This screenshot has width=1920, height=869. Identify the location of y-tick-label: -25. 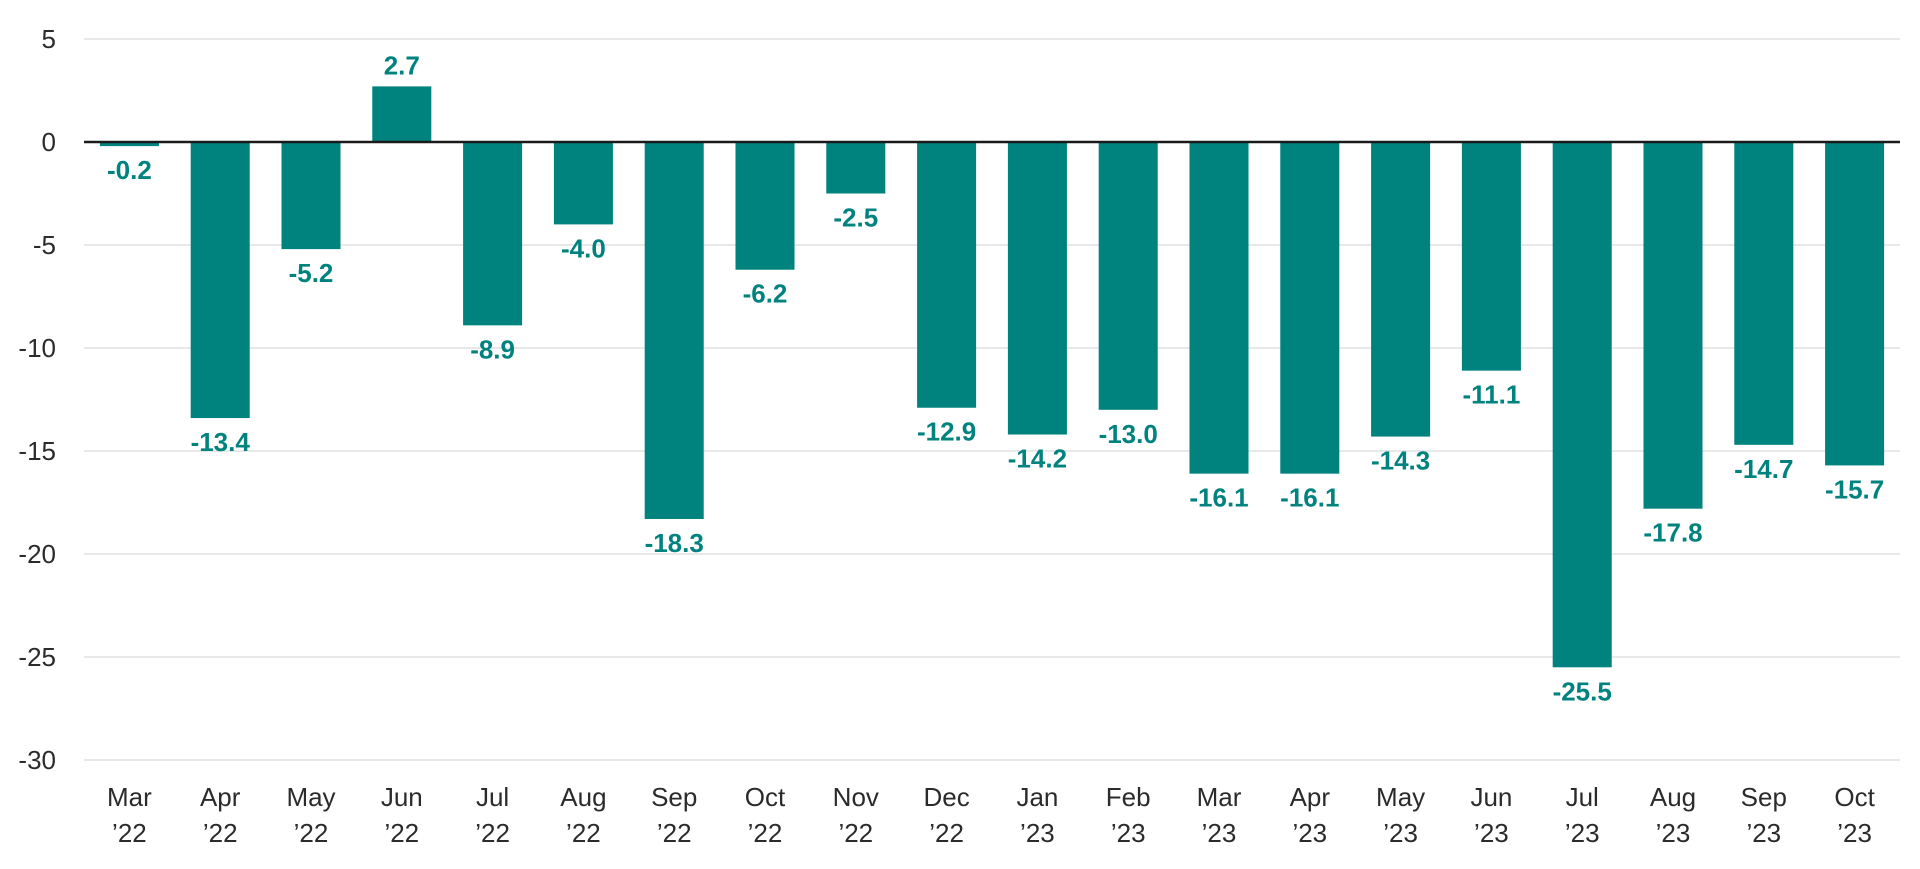
(37, 657).